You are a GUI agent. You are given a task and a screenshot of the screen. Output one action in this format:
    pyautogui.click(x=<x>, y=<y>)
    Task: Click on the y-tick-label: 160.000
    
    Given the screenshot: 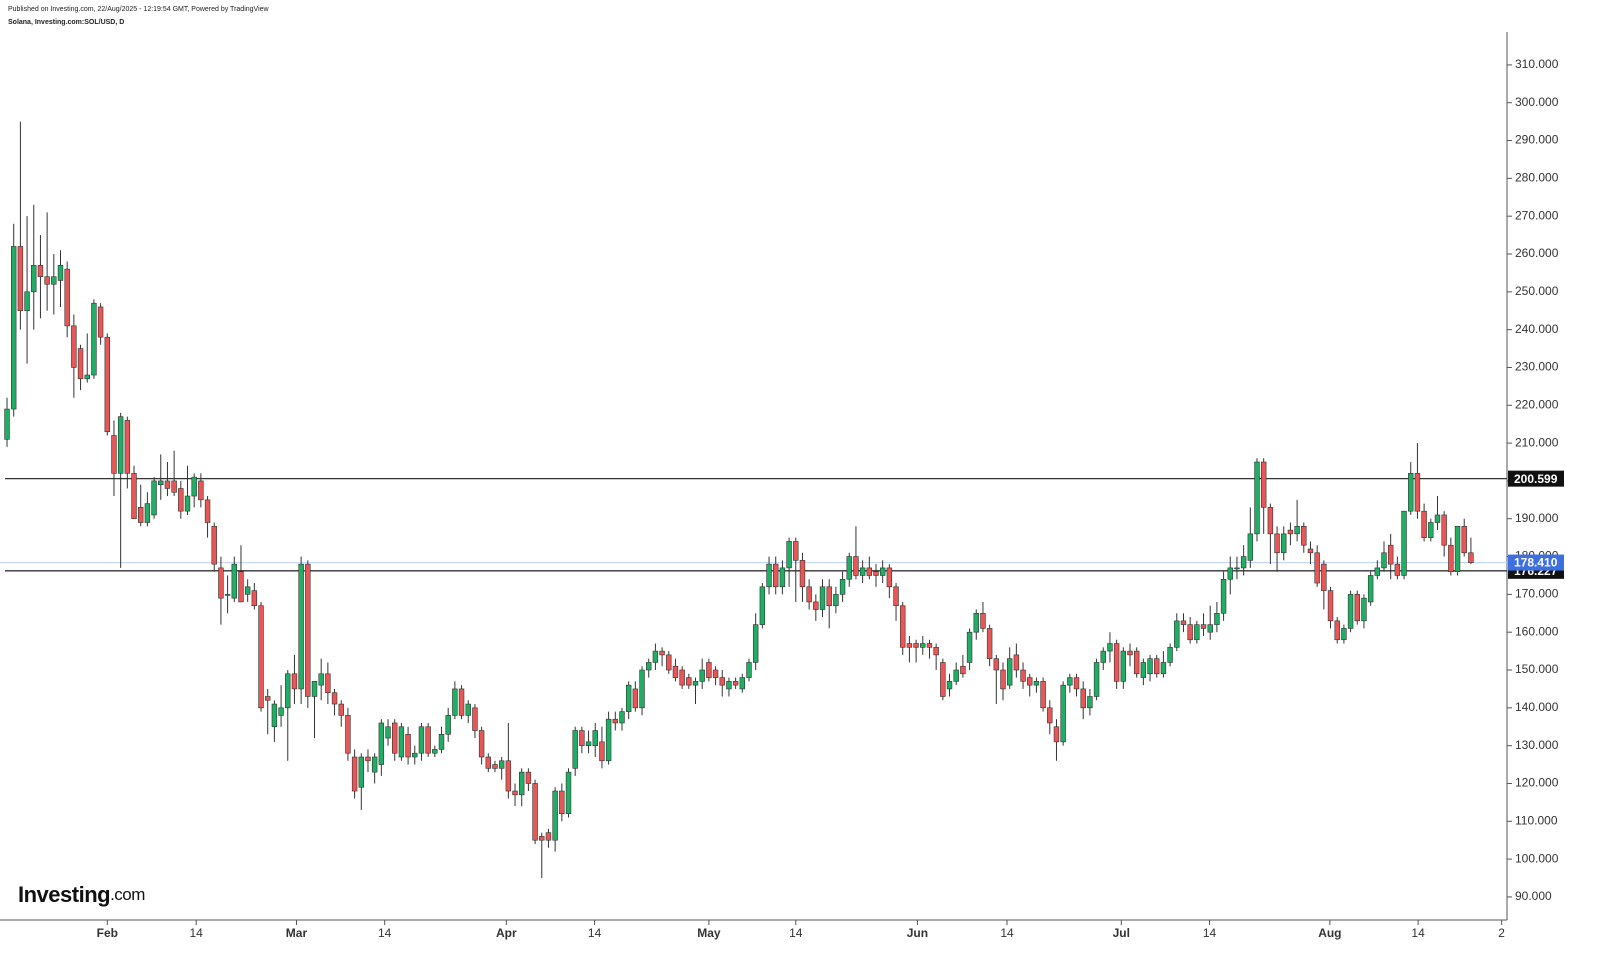 What is the action you would take?
    pyautogui.click(x=1537, y=631)
    